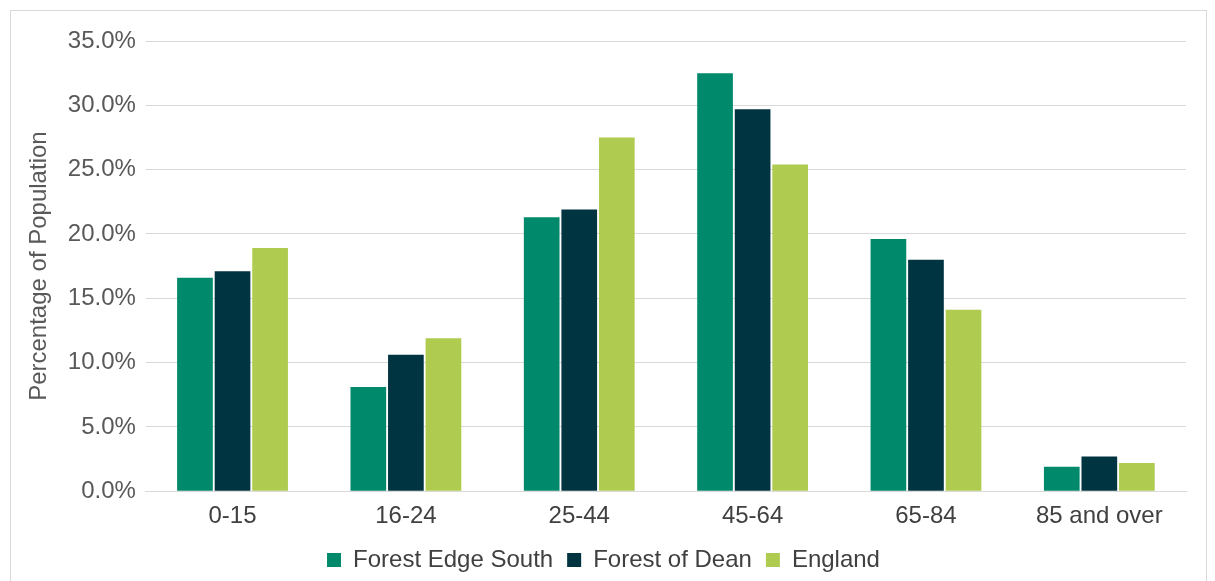 This screenshot has width=1215, height=581. I want to click on legend-label: Forest of Dean, so click(672, 558).